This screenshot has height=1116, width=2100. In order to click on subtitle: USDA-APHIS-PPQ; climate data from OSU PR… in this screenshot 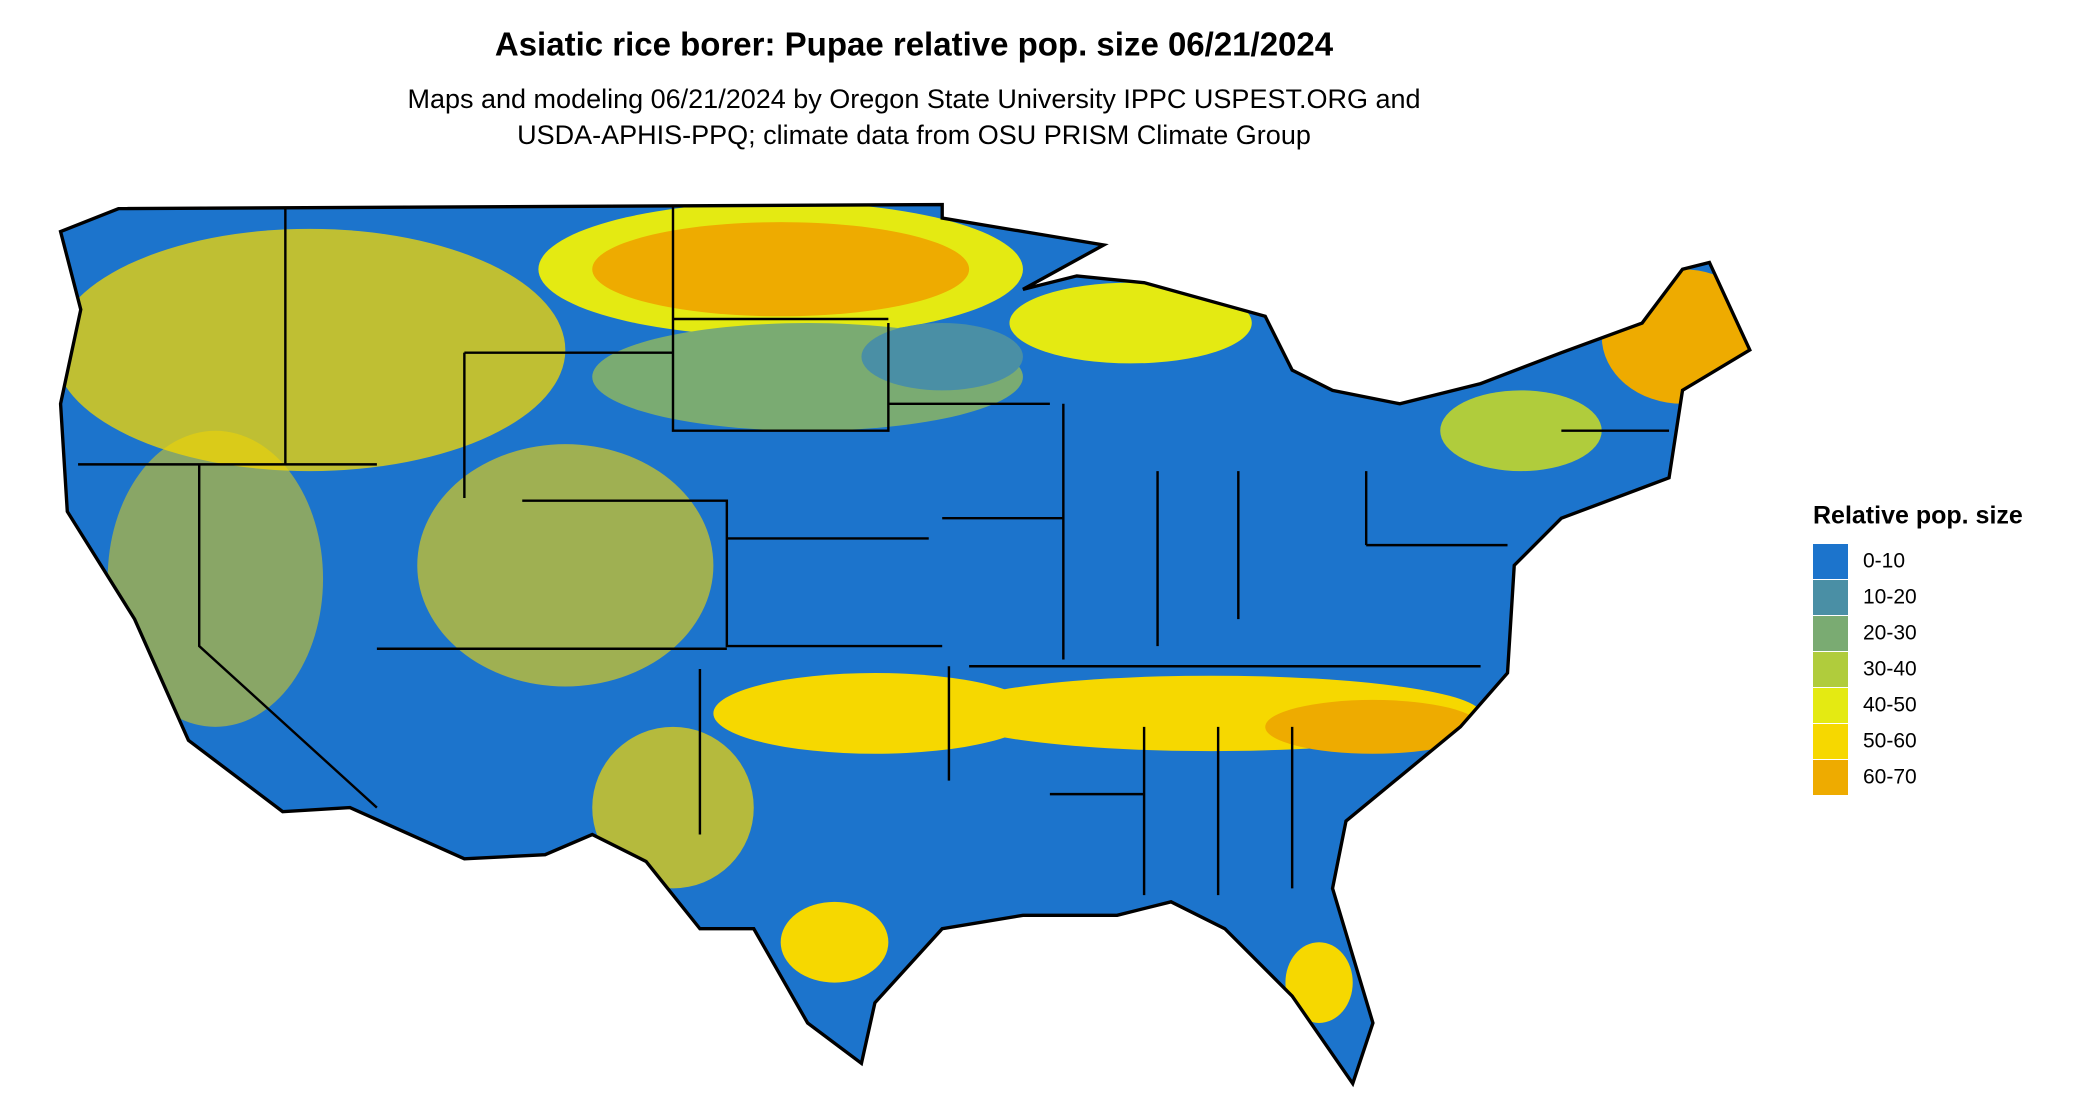, I will do `click(914, 135)`.